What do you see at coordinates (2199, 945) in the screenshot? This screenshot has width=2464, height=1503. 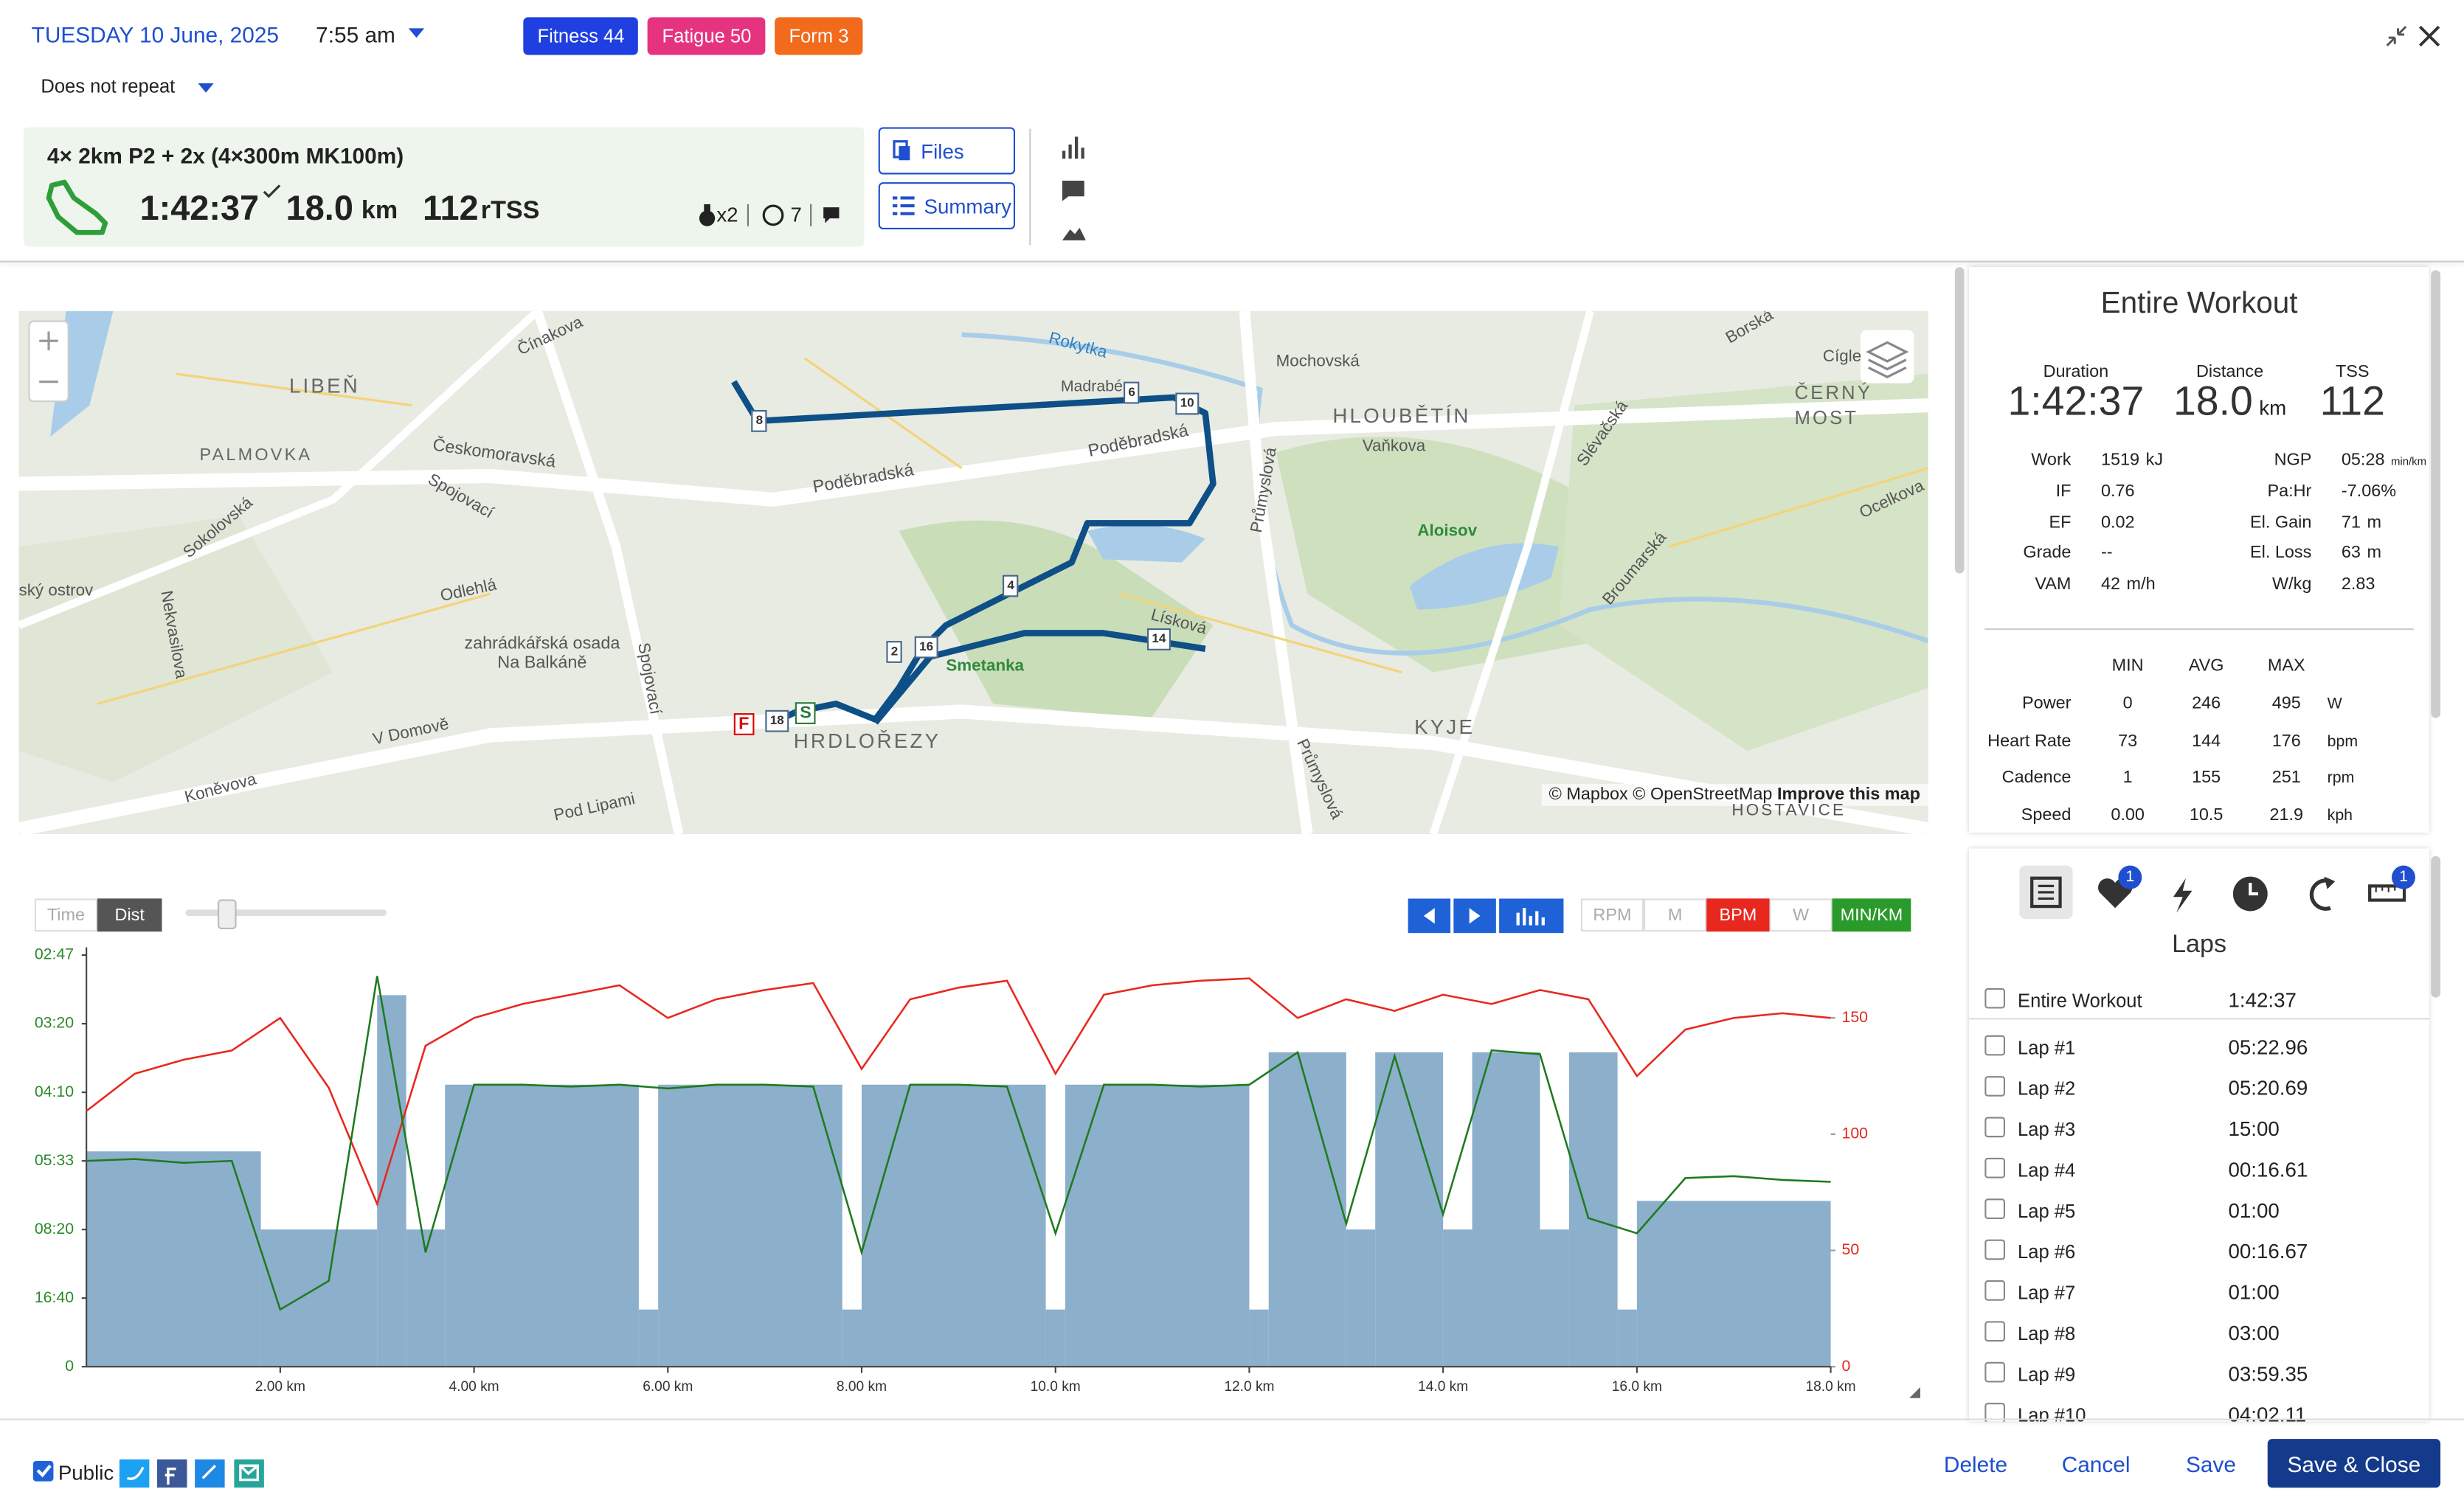 I see `laps-title: Laps` at bounding box center [2199, 945].